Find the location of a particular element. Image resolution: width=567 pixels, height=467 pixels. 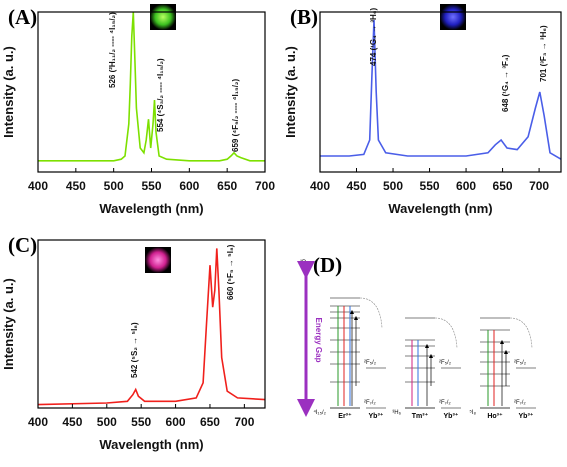

ground-label: ³H₆ is located at coordinates (396, 413).